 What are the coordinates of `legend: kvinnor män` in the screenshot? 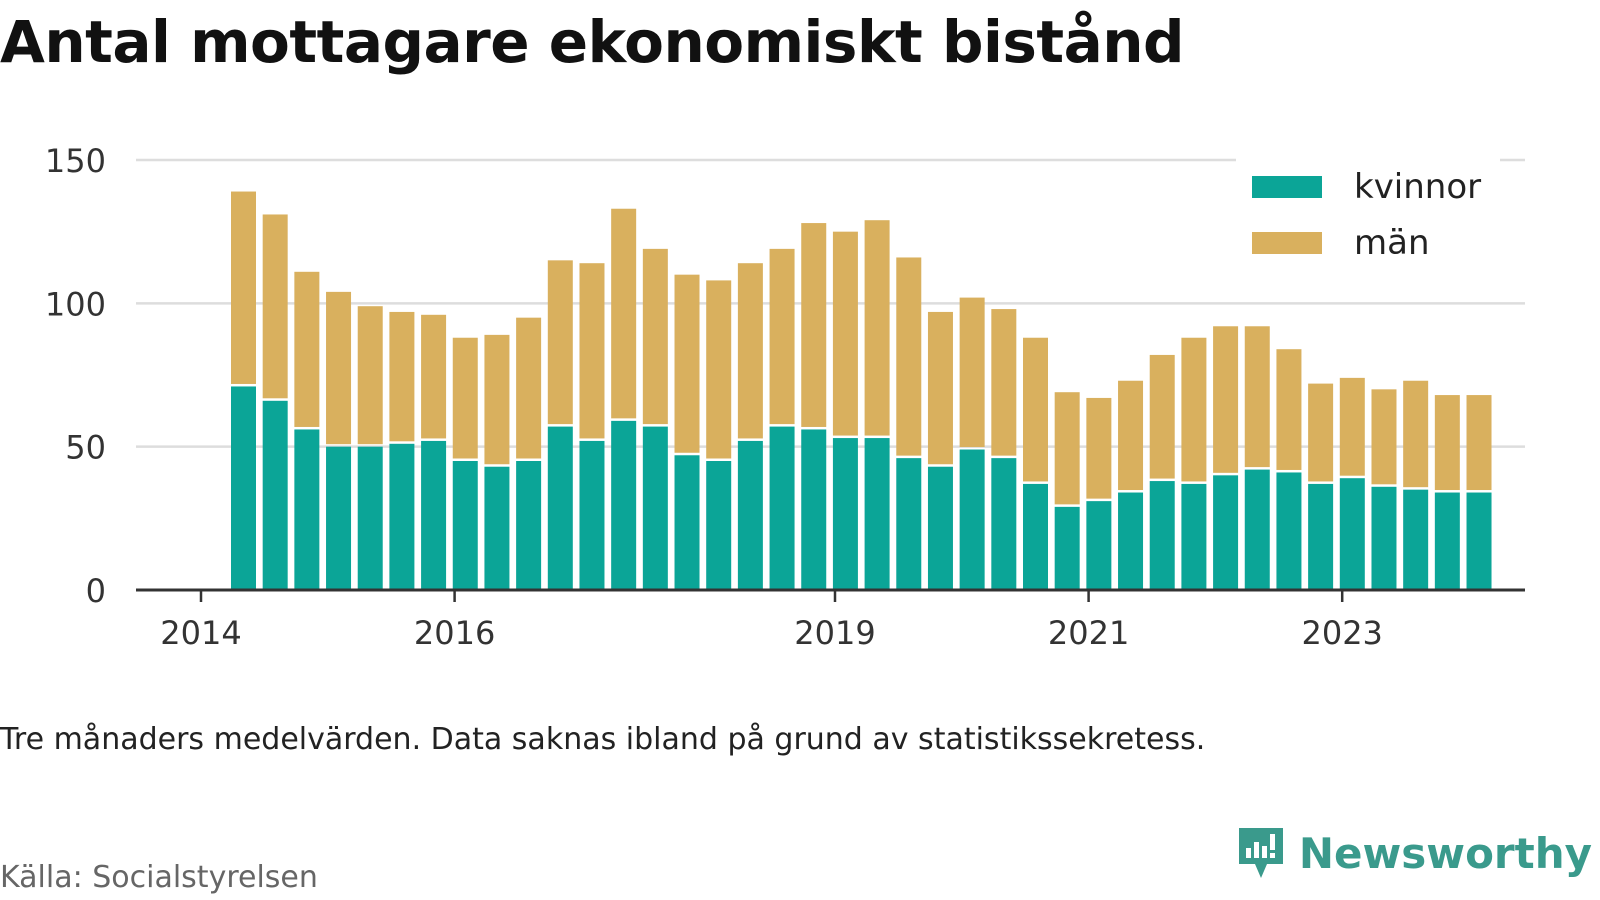 It's located at (1368, 214).